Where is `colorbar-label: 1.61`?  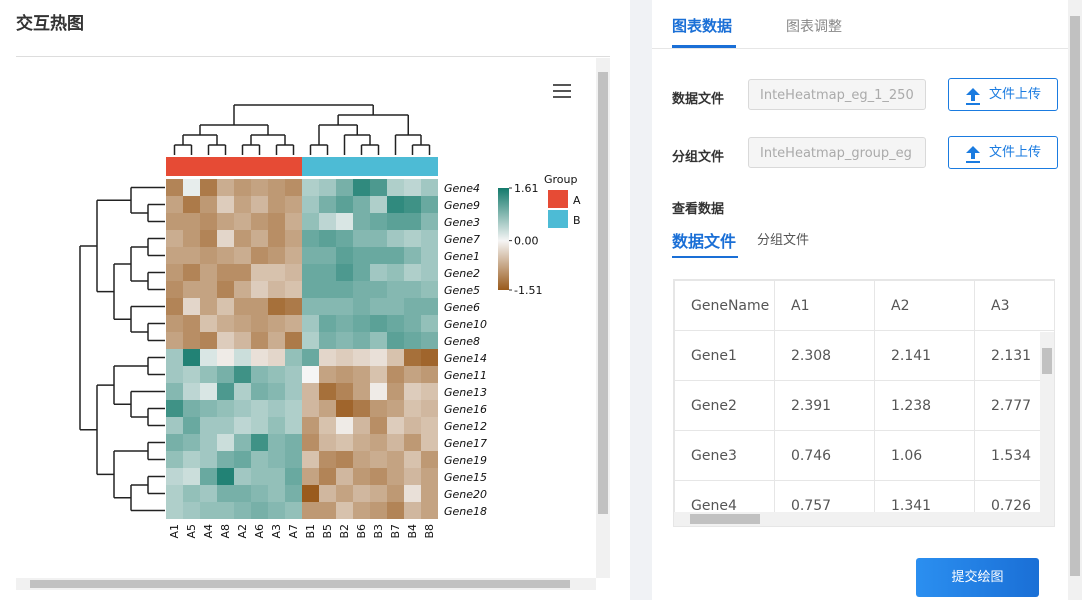 colorbar-label: 1.61 is located at coordinates (526, 188).